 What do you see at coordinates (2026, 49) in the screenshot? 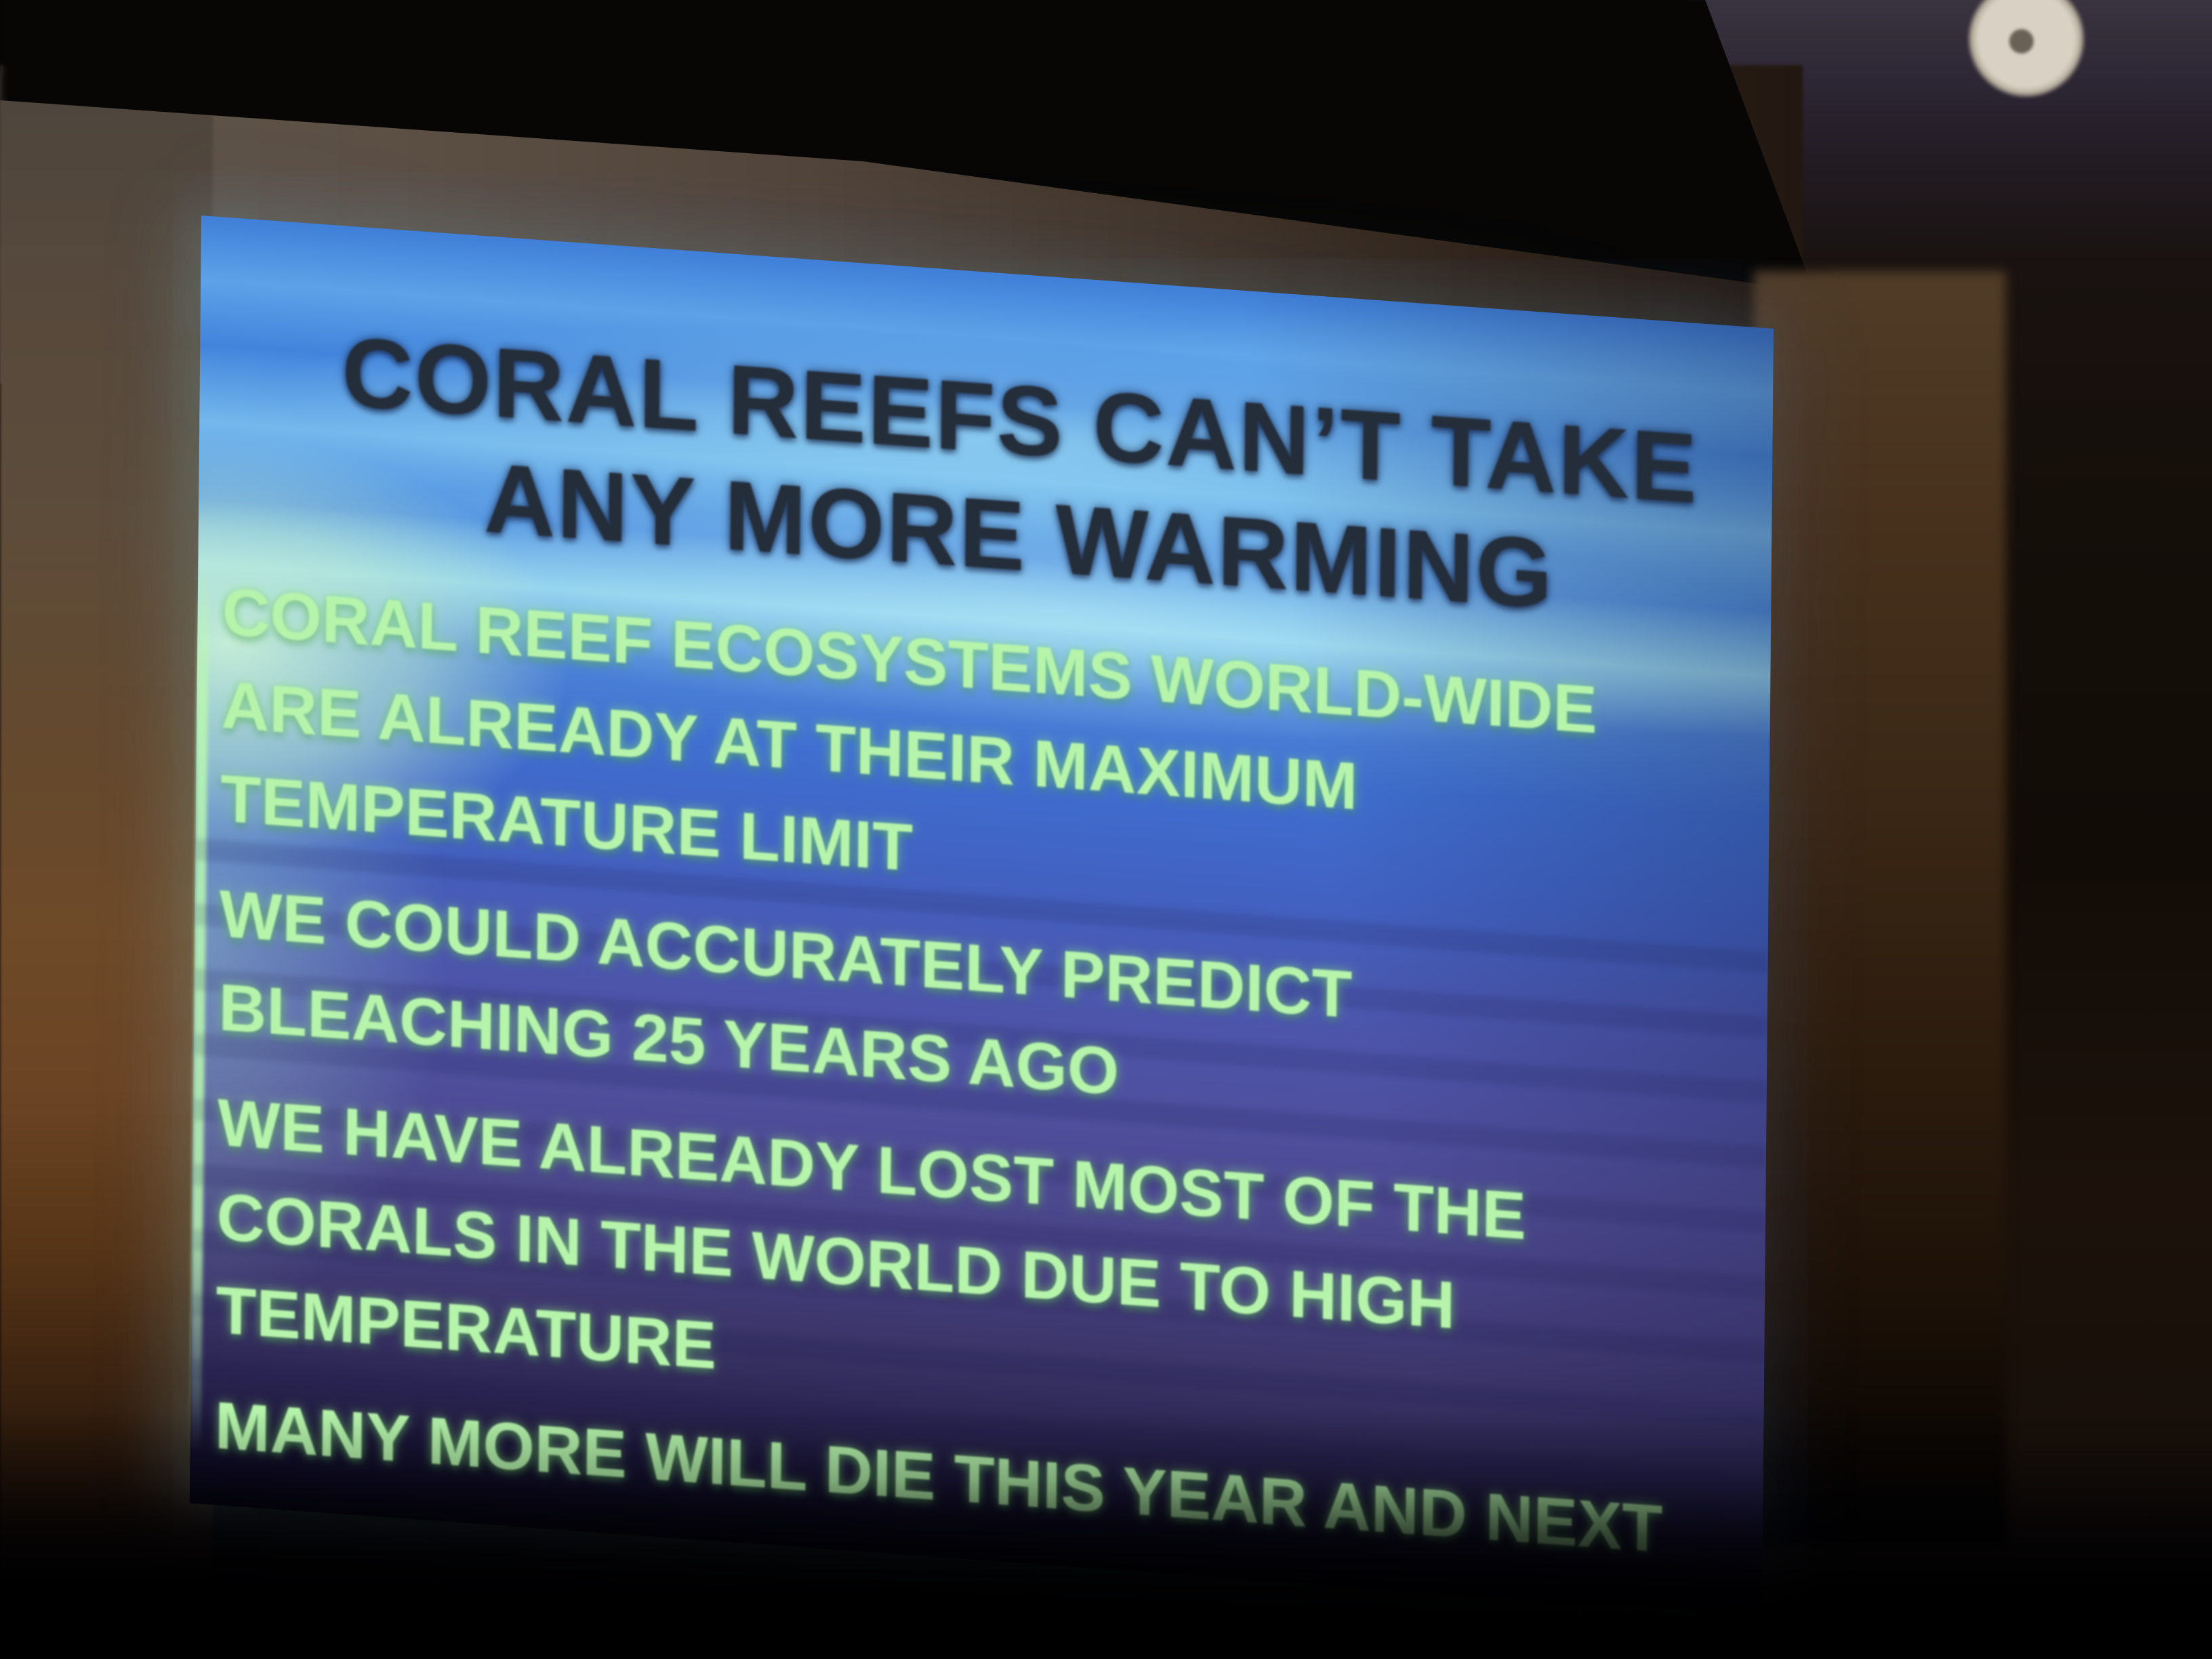
I see `smoke-detector` at bounding box center [2026, 49].